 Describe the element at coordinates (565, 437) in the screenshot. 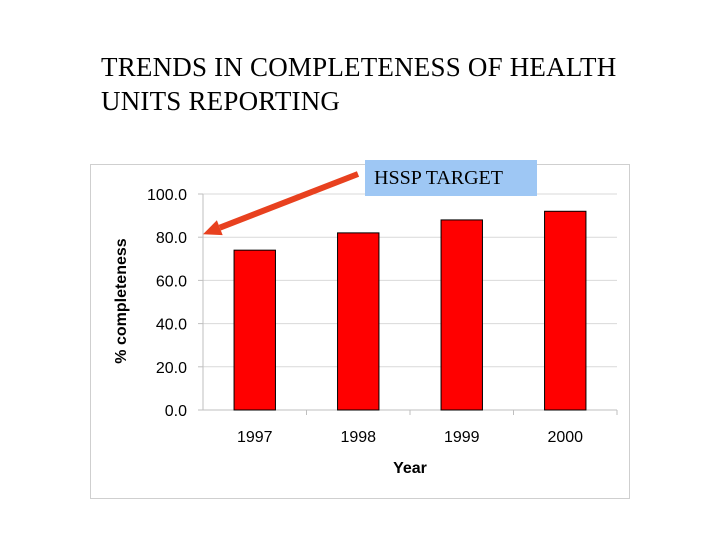

I see `x-tick-label: 2000` at that location.